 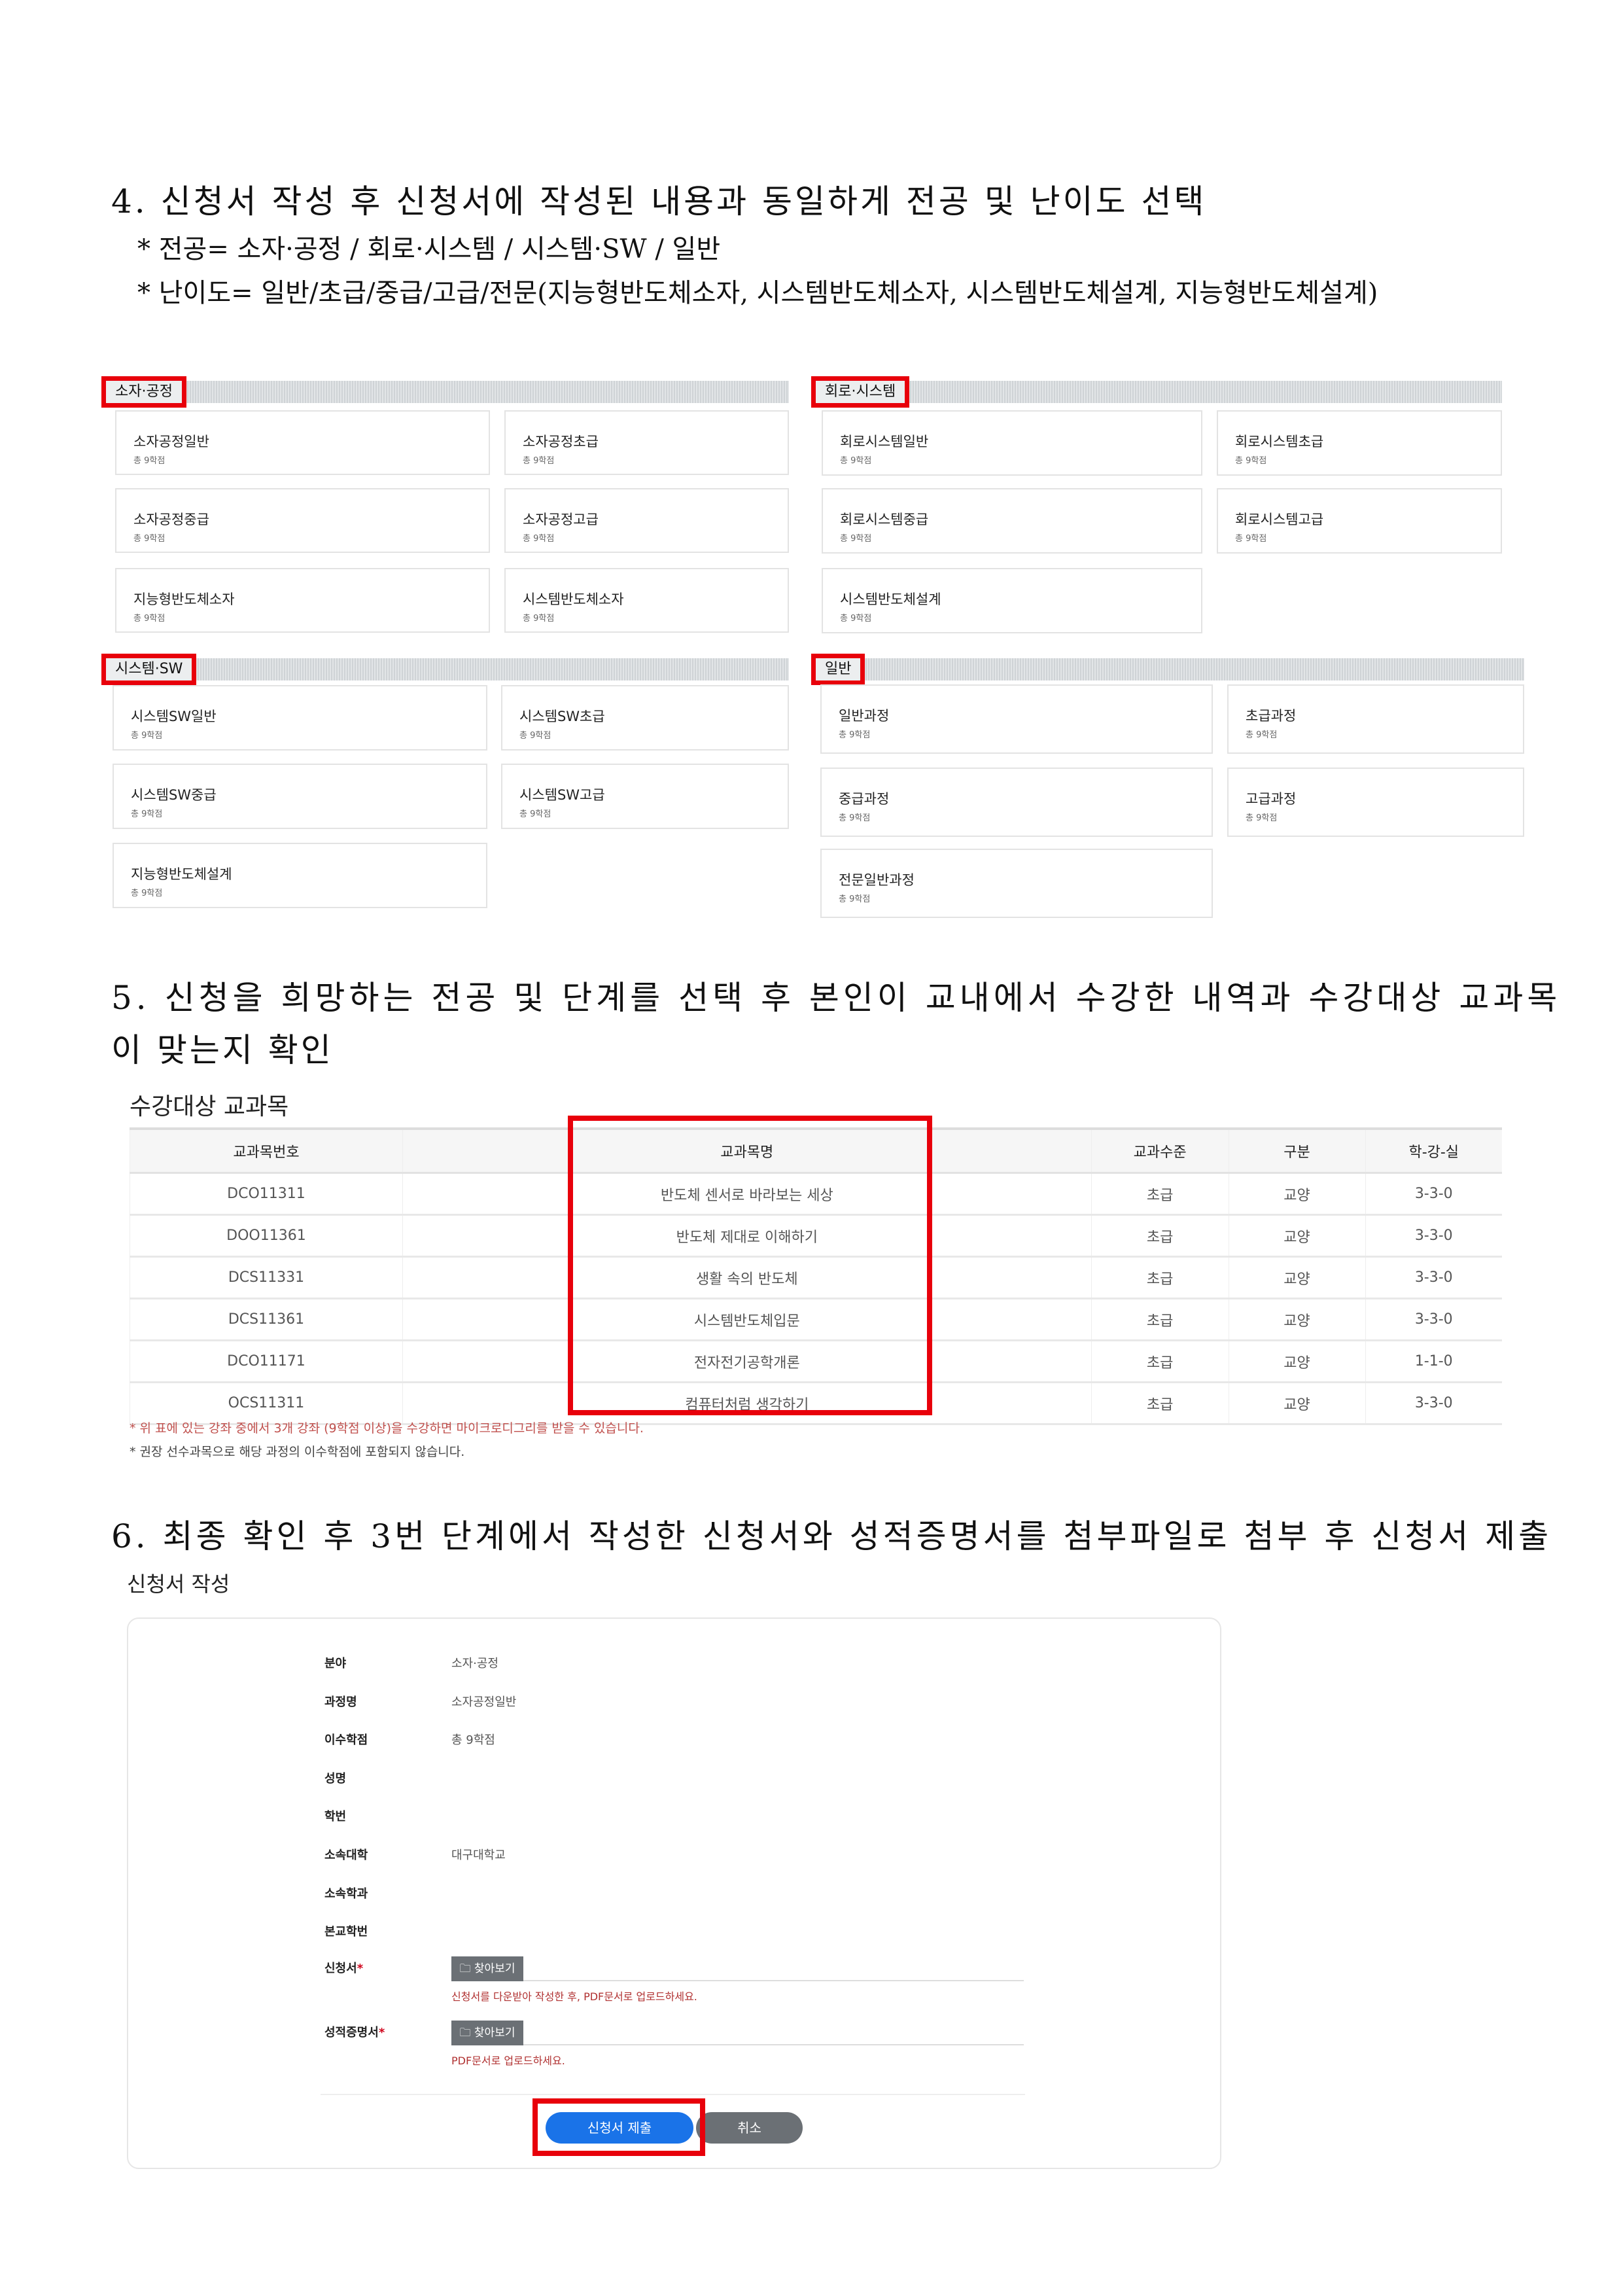 I want to click on field-label: 소속대학, so click(x=346, y=1855).